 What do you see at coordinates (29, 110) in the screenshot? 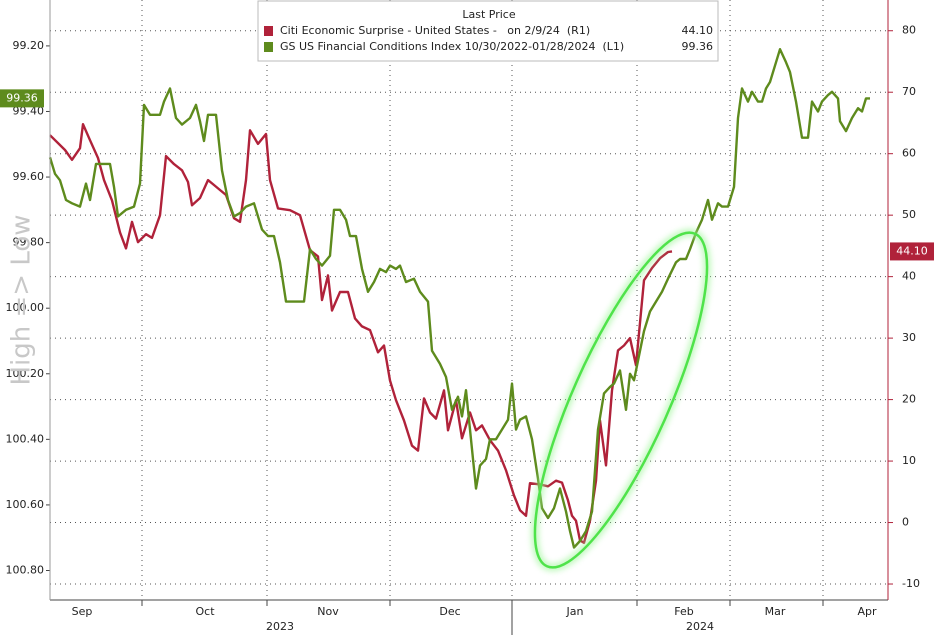
I see `y-tick-label: 99.40` at bounding box center [29, 110].